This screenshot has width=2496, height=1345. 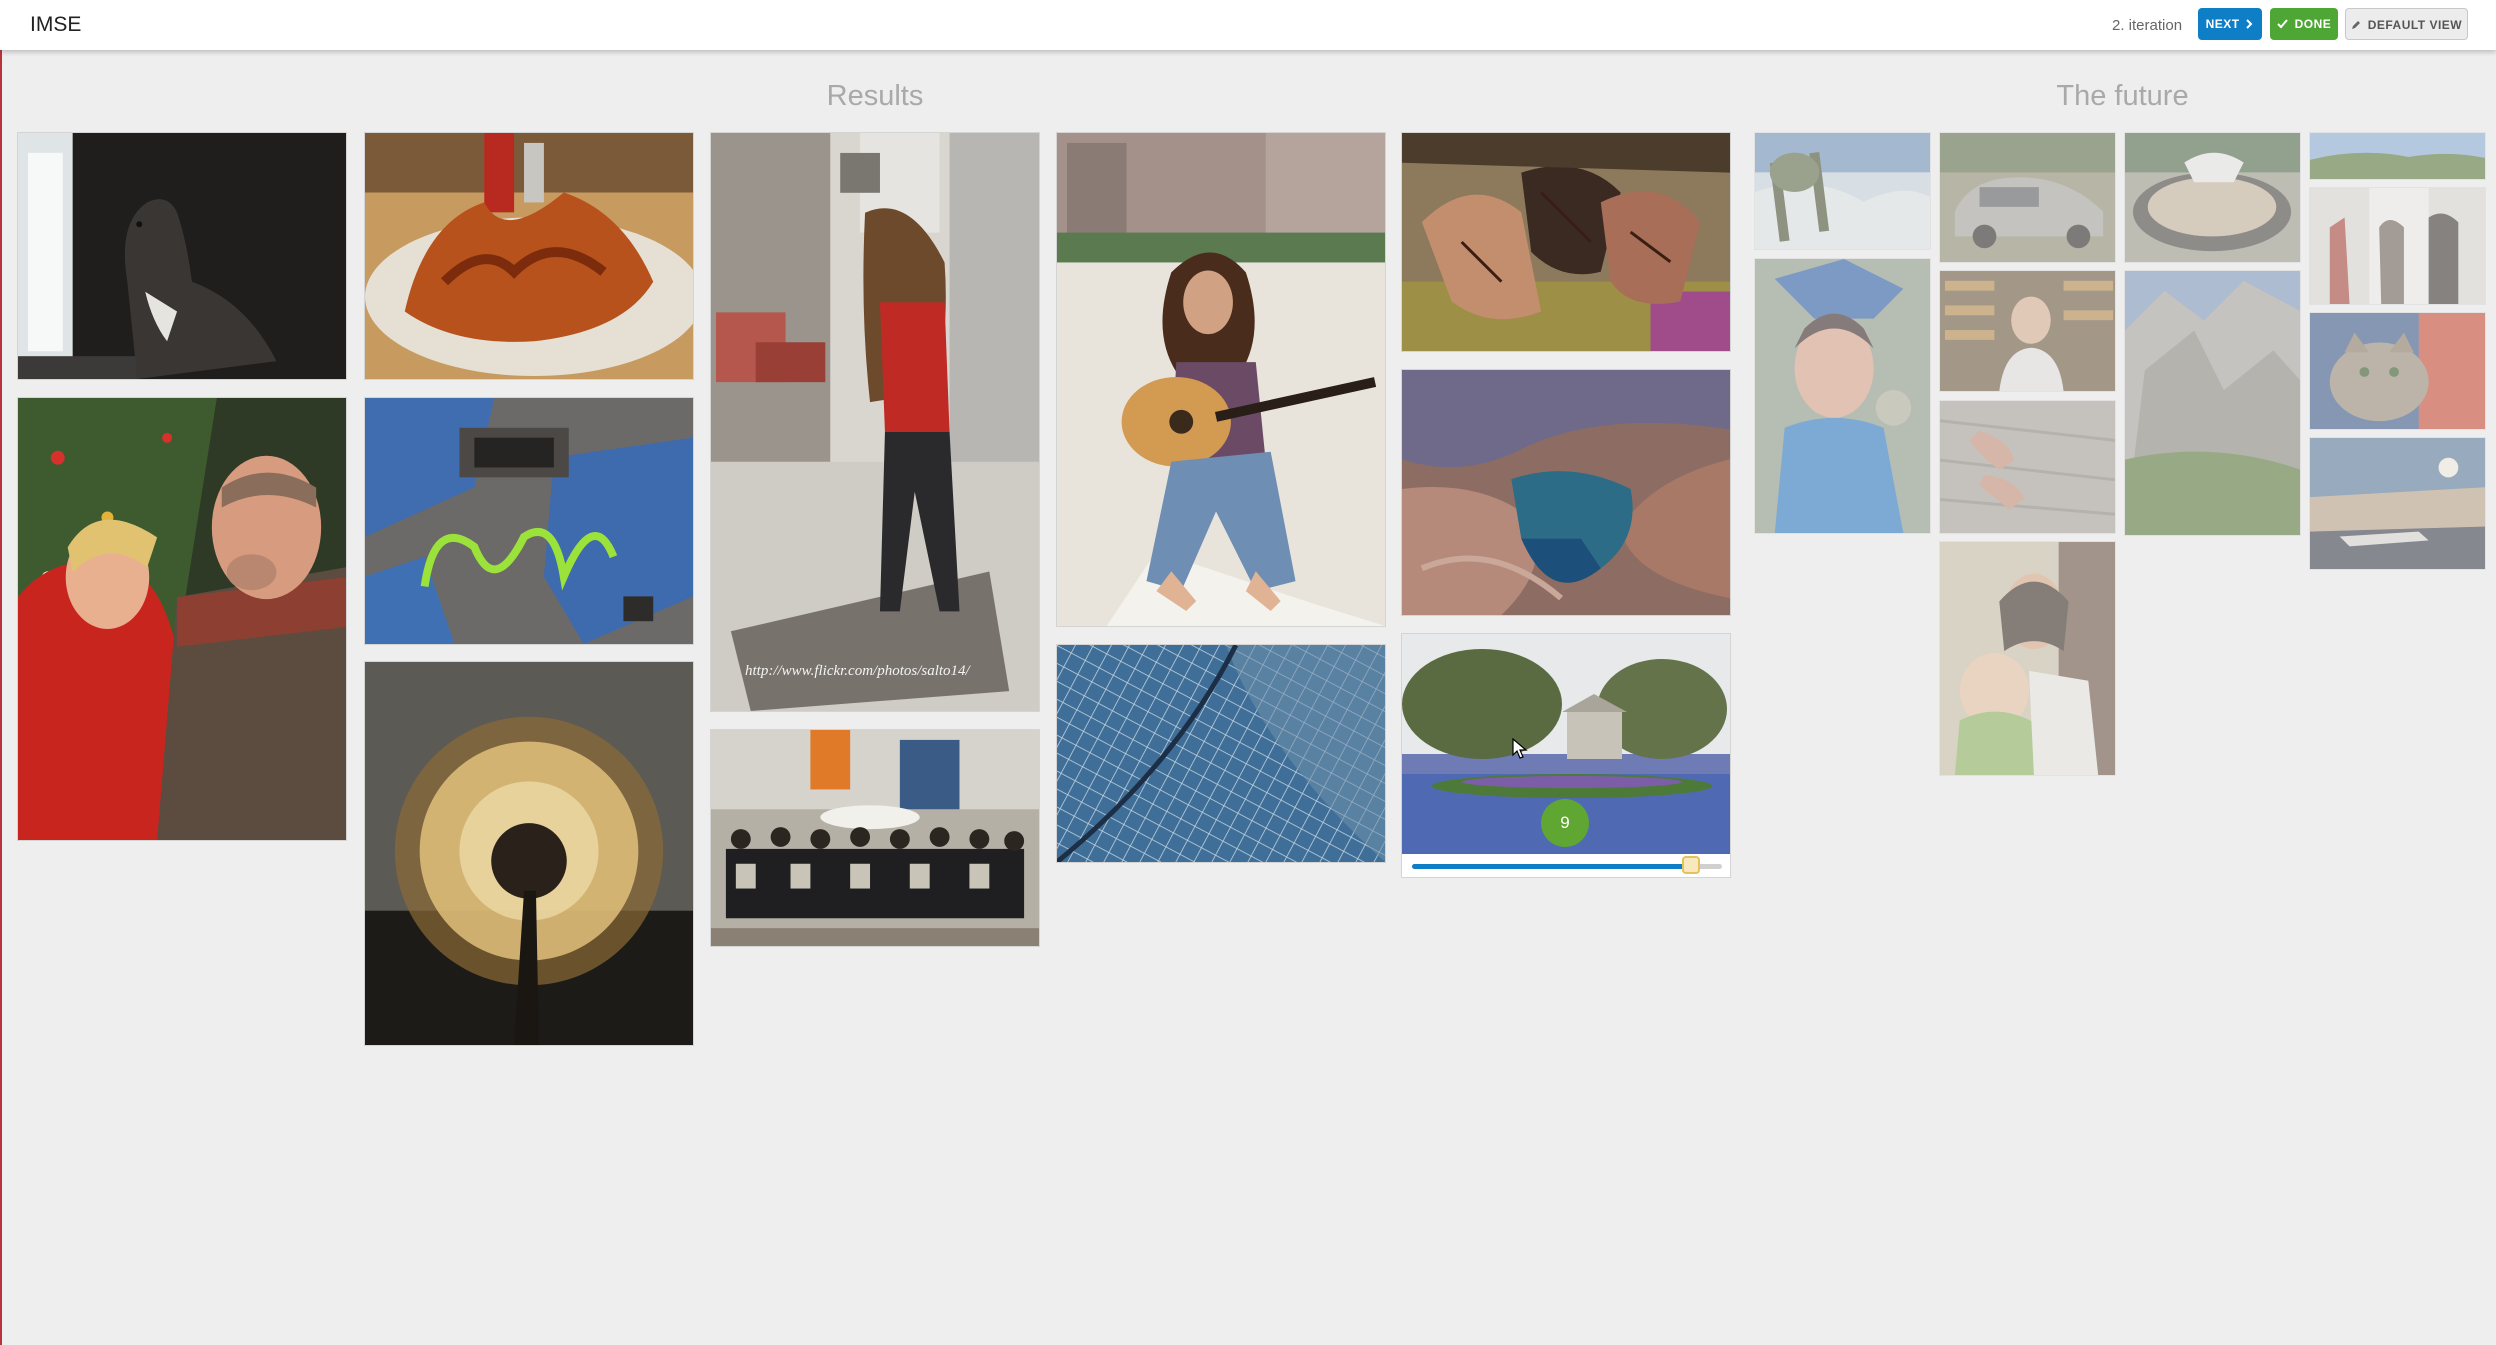 What do you see at coordinates (1566, 242) in the screenshot?
I see `result-image-henna-hands` at bounding box center [1566, 242].